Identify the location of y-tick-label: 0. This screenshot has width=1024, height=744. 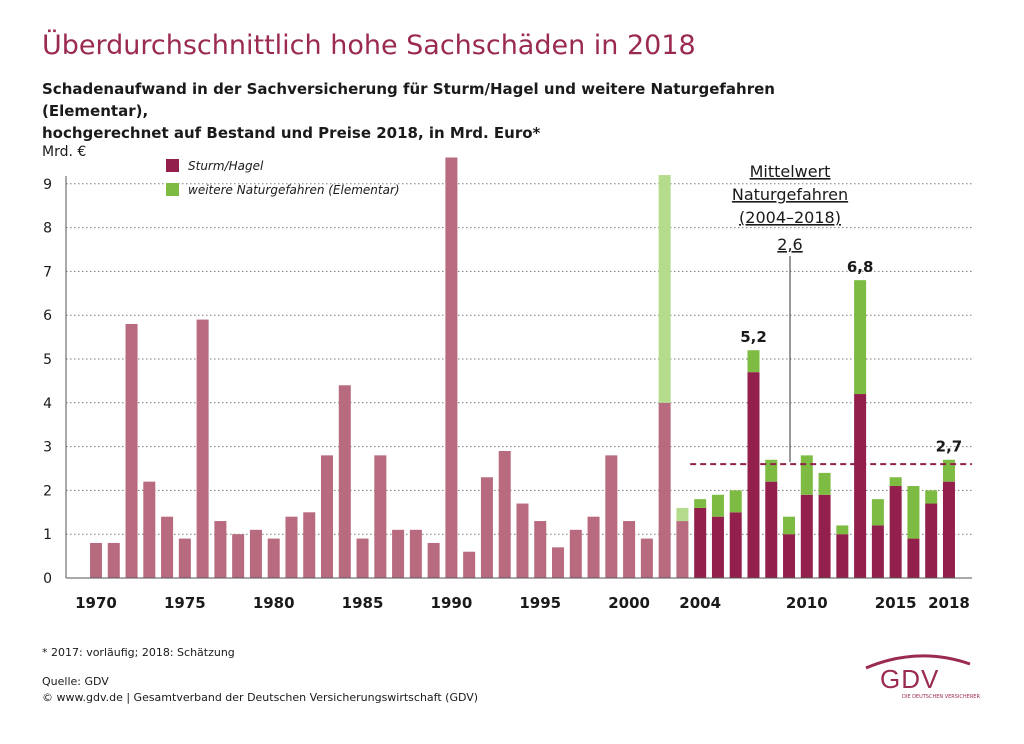
(47, 579).